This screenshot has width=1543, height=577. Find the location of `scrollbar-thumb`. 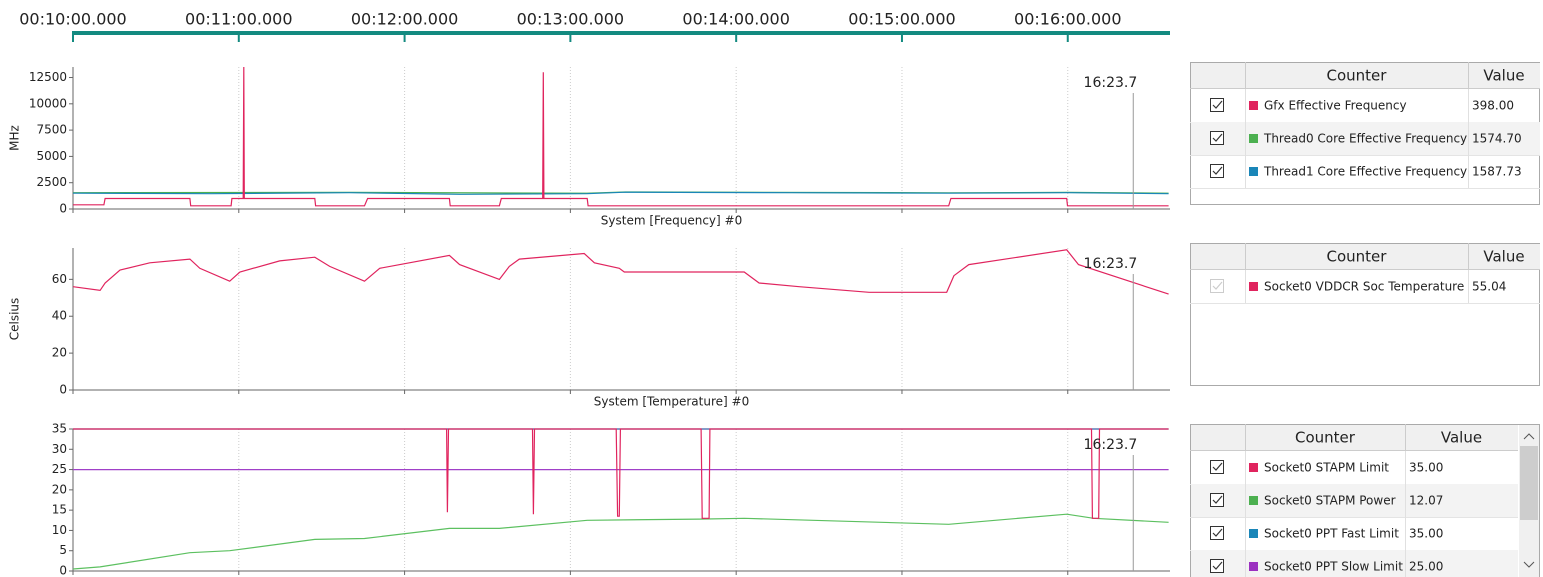

scrollbar-thumb is located at coordinates (1529, 483).